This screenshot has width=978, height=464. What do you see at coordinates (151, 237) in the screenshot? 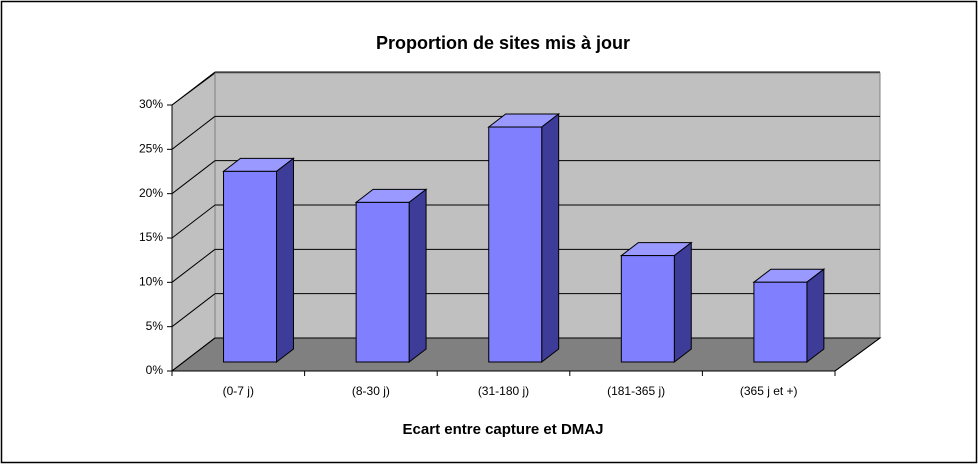
I see `y-tick-label: 15%` at bounding box center [151, 237].